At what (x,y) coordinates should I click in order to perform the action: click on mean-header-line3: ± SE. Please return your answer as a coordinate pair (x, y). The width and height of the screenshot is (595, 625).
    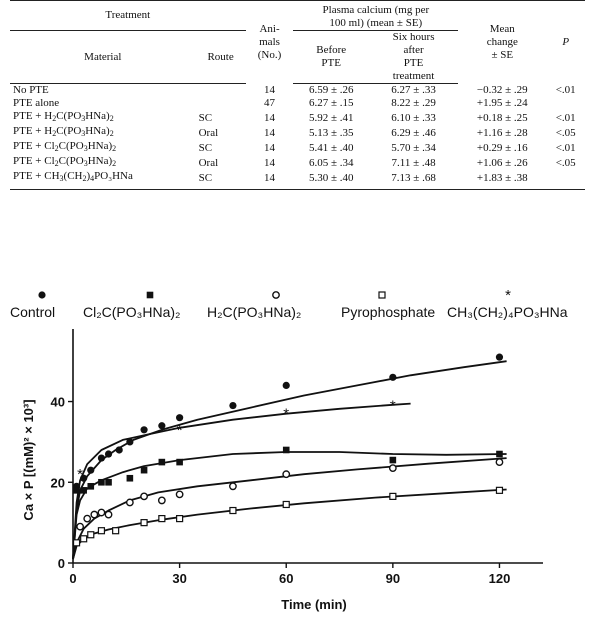
    Looking at the image, I should click on (502, 54).